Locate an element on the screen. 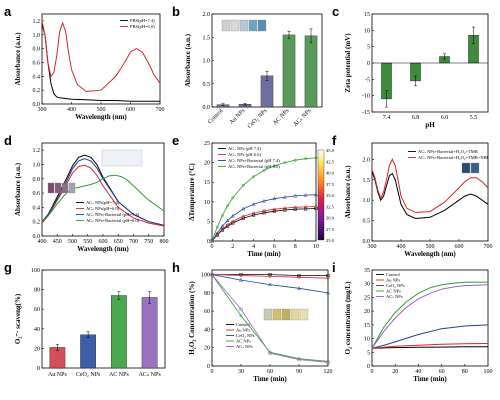  x-axis-label: Wavelength (nm) is located at coordinates (430, 254).